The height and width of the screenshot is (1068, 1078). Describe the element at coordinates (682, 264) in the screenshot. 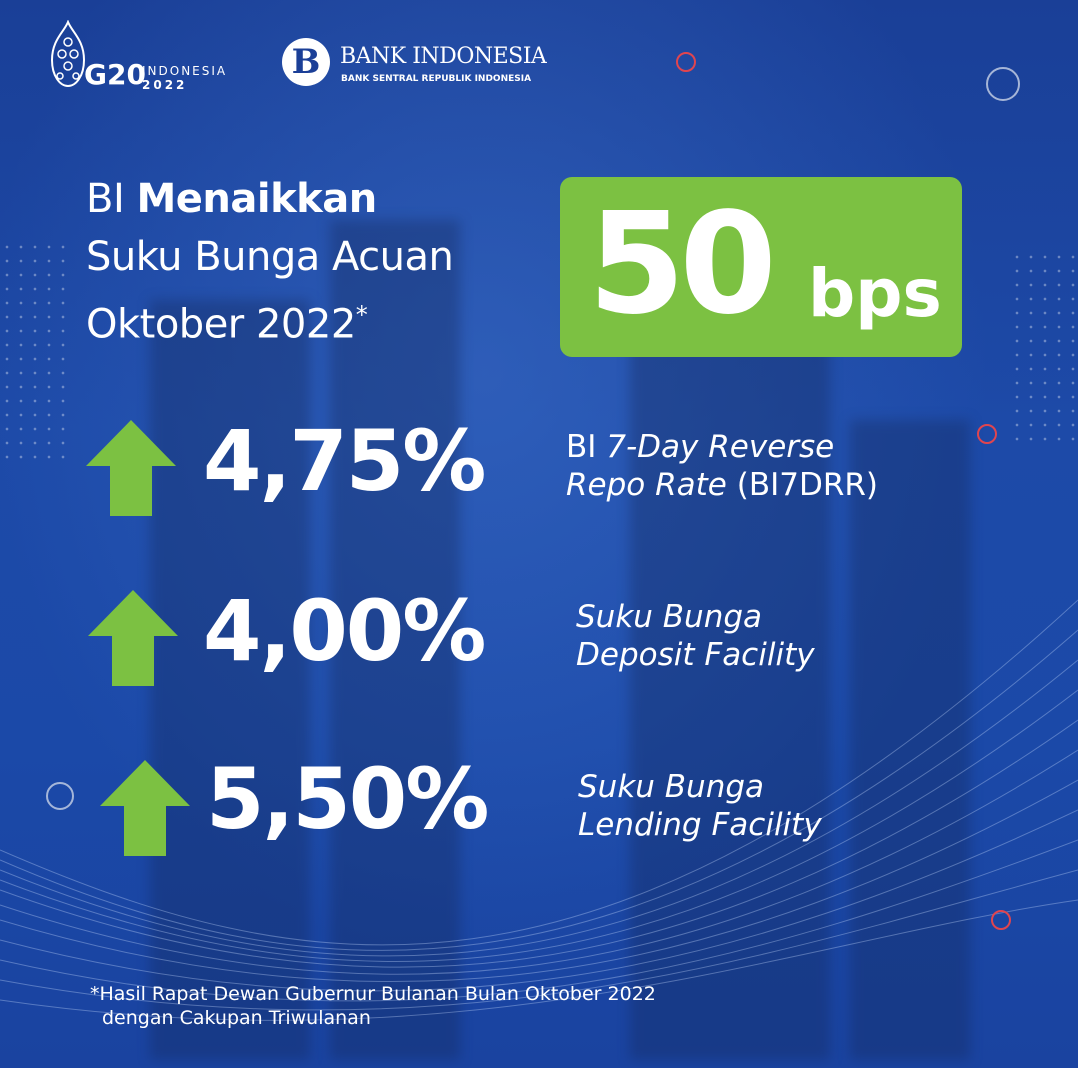

I see `increase-value: 50` at that location.